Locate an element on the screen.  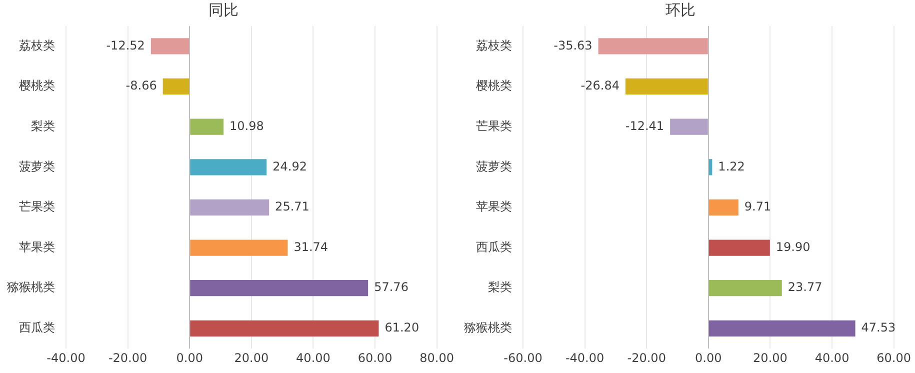
data-label: -26.84 is located at coordinates (600, 85).